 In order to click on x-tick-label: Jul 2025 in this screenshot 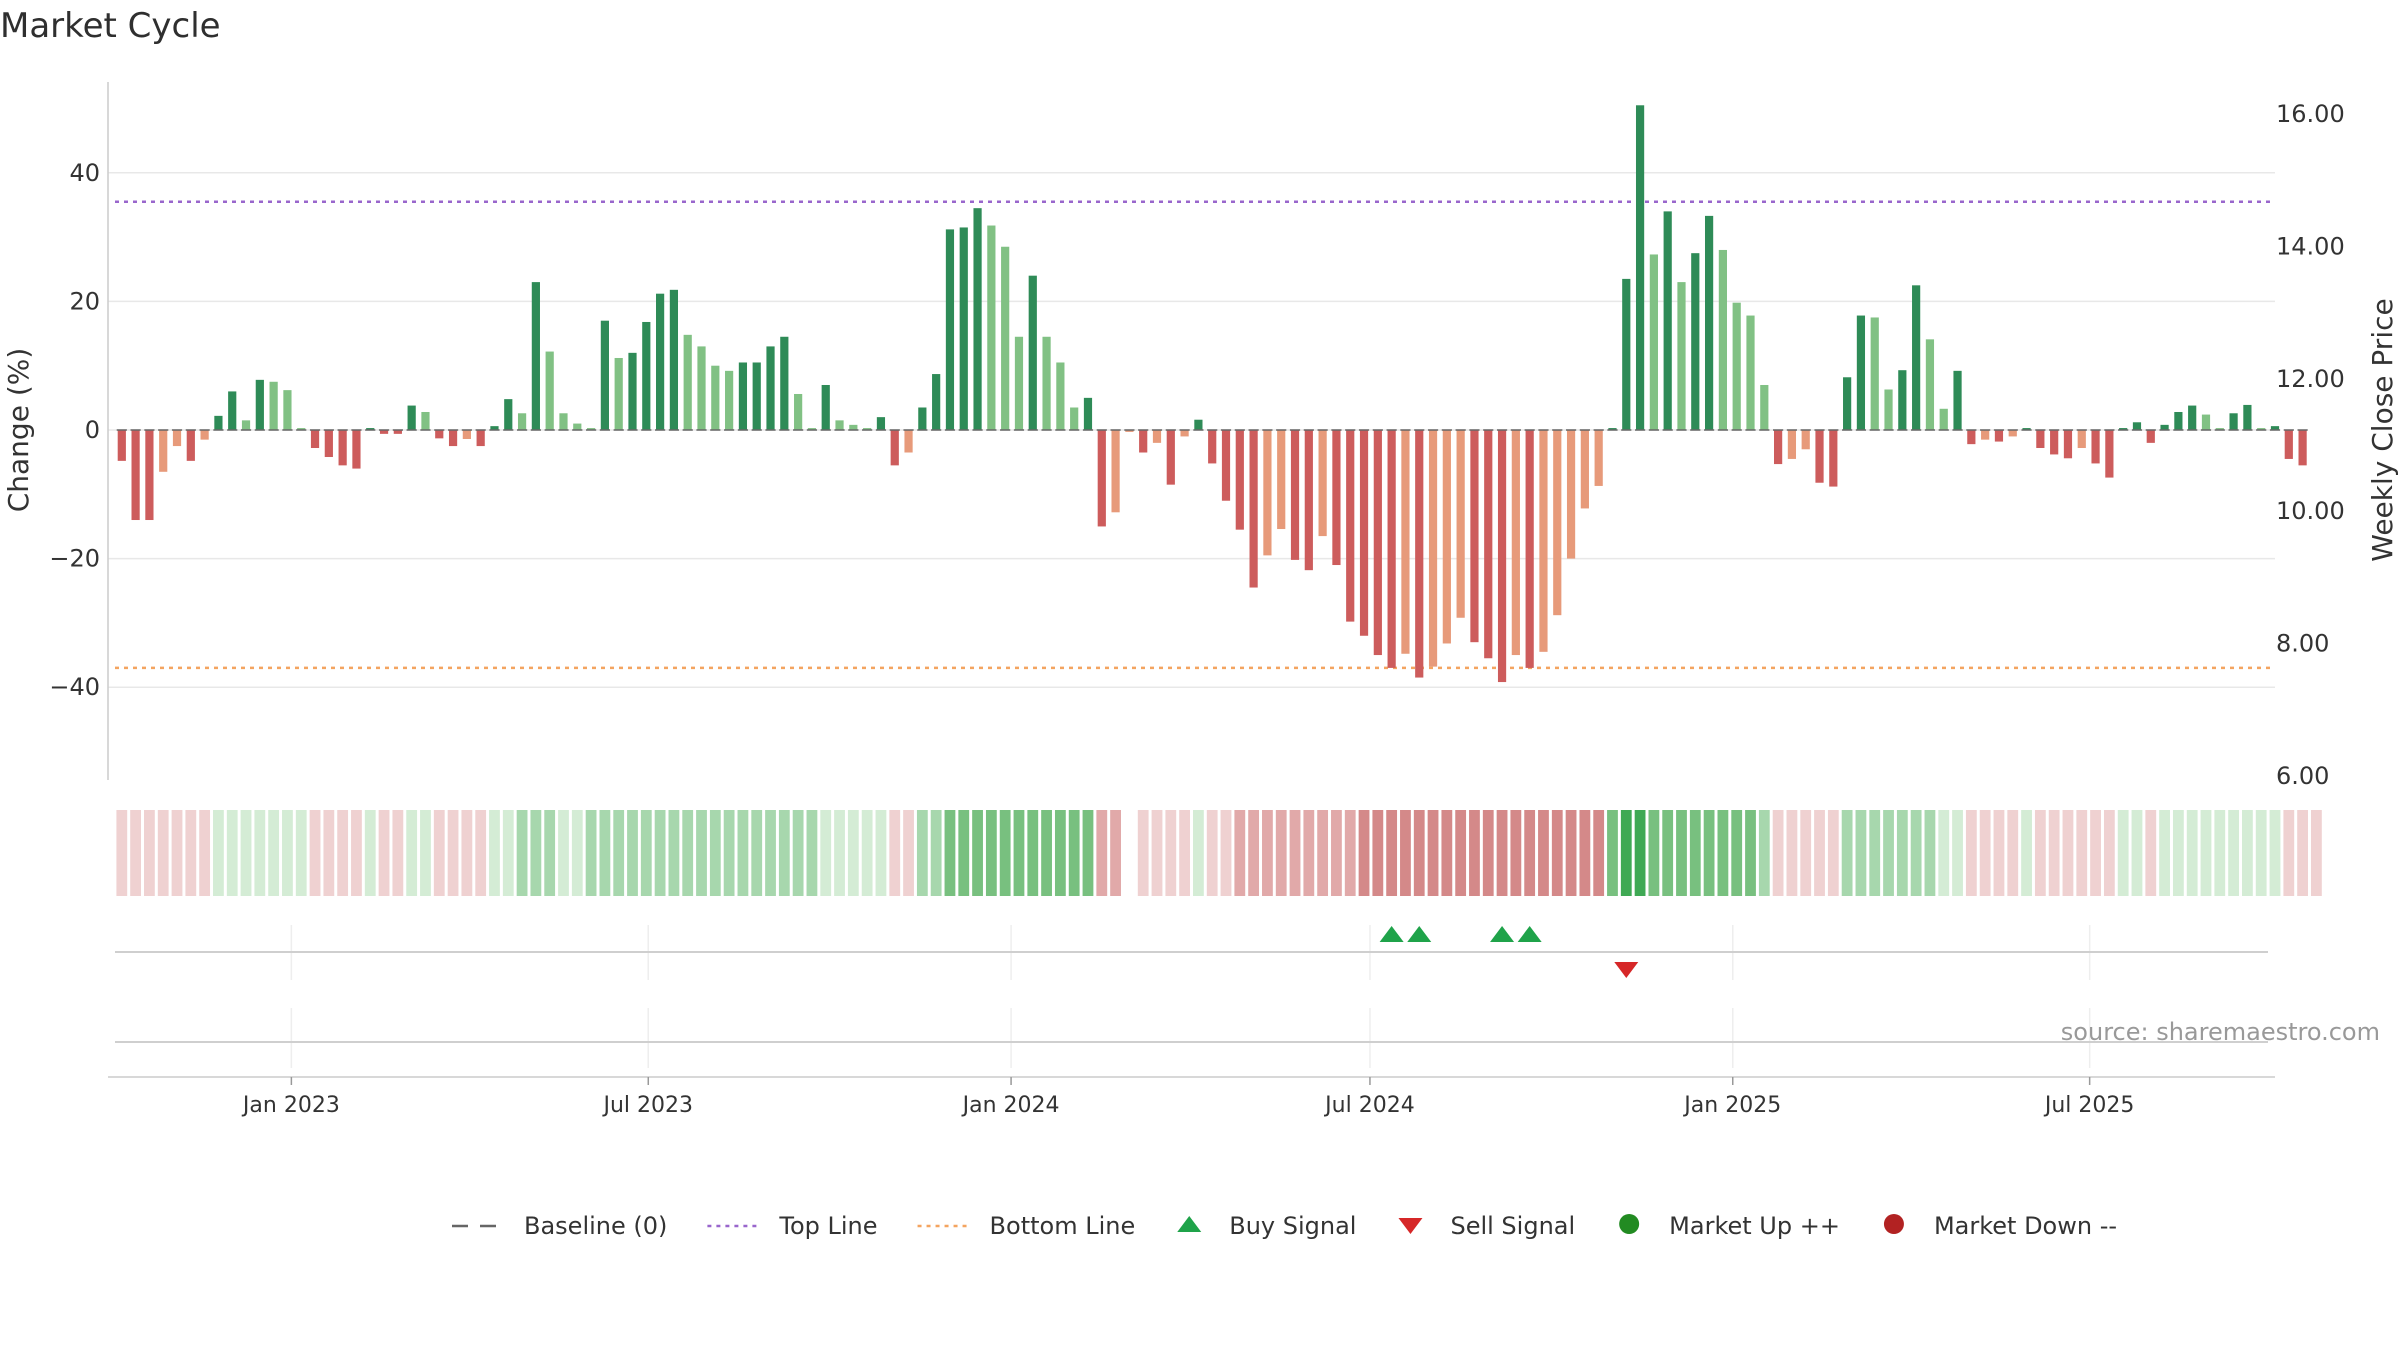, I will do `click(2089, 1105)`.